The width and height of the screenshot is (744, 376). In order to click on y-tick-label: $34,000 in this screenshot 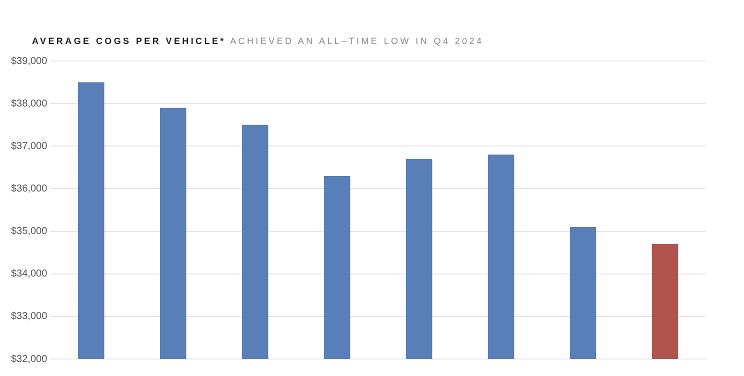, I will do `click(29, 274)`.